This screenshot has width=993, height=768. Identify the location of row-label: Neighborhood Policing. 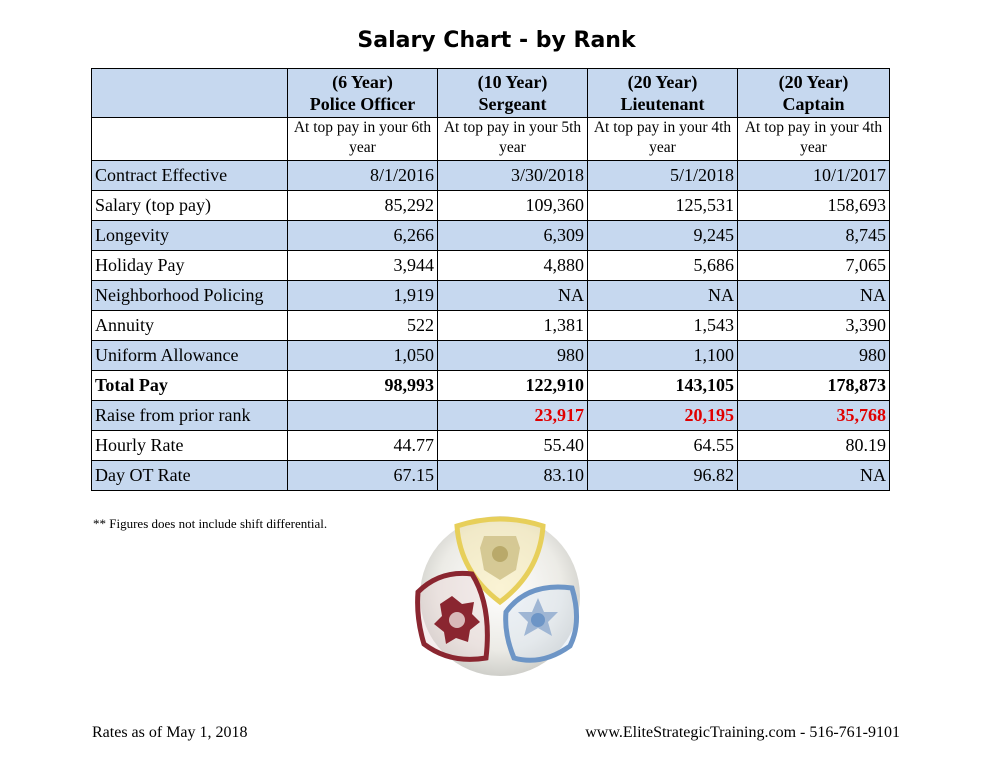
(189, 295).